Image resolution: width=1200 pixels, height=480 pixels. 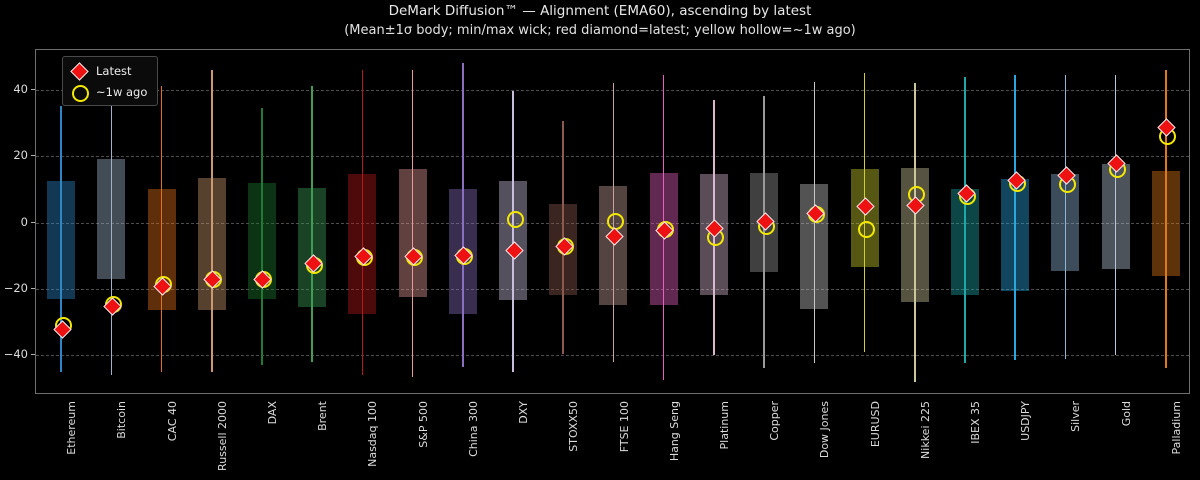 I want to click on x-axis-tick-label: EURUSD, so click(x=875, y=424).